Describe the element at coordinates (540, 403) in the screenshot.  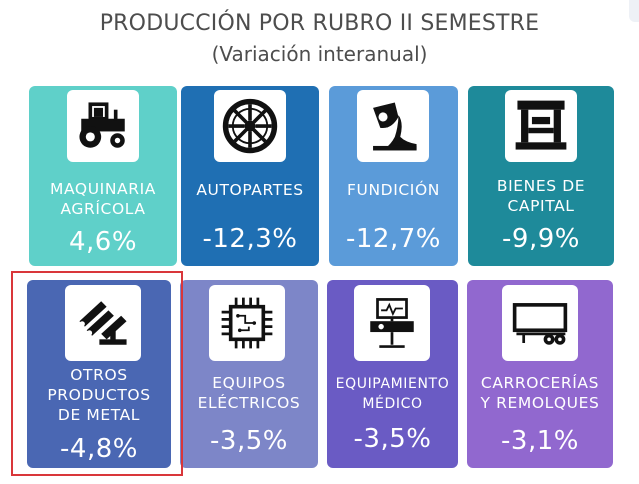
I see `label-line: Y REMOLQUES` at that location.